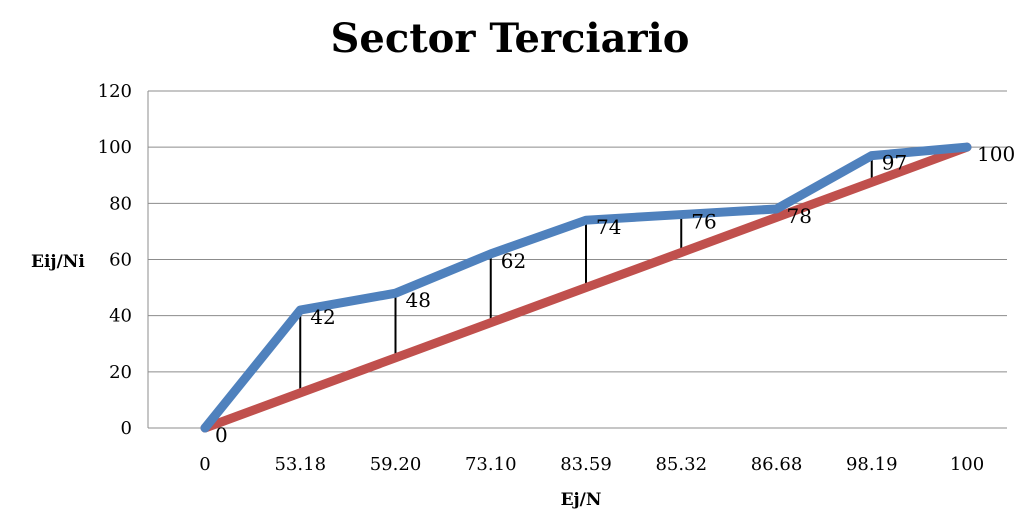 The height and width of the screenshot is (511, 1032). Describe the element at coordinates (586, 464) in the screenshot. I see `x-tick-label: 83.59` at that location.